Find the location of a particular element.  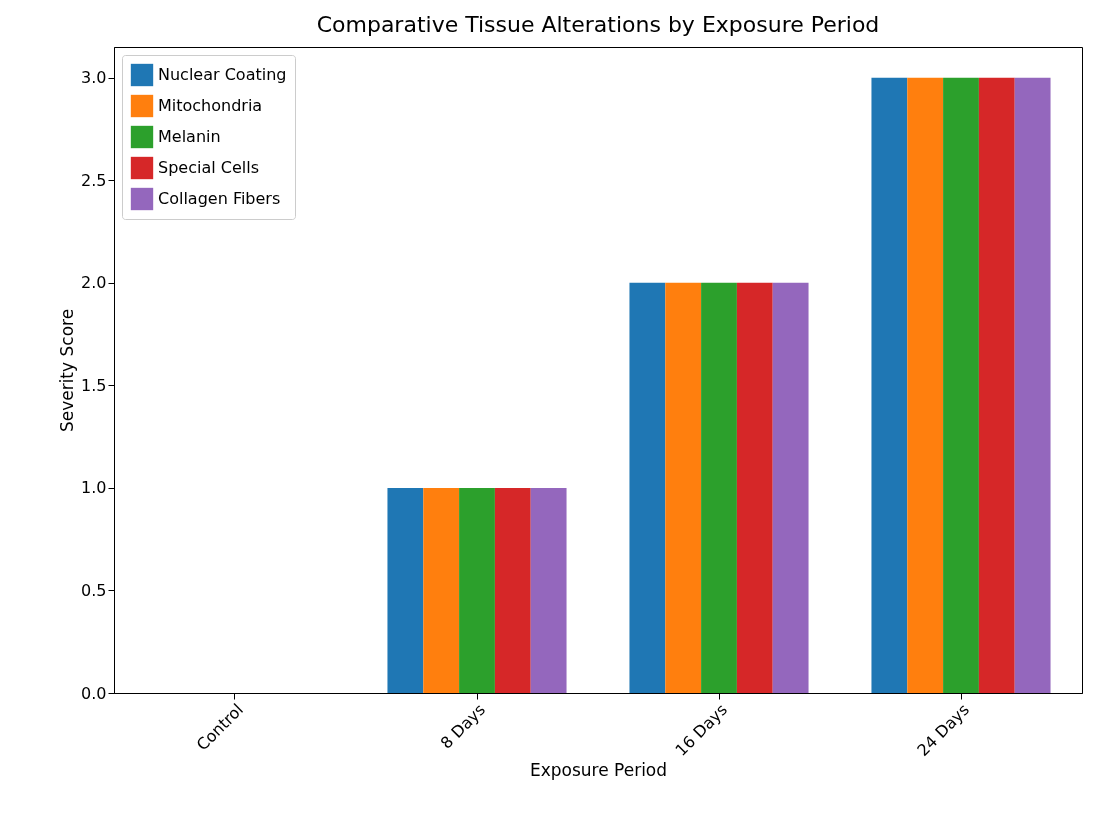

legend-label: Special Cells is located at coordinates (208, 167).